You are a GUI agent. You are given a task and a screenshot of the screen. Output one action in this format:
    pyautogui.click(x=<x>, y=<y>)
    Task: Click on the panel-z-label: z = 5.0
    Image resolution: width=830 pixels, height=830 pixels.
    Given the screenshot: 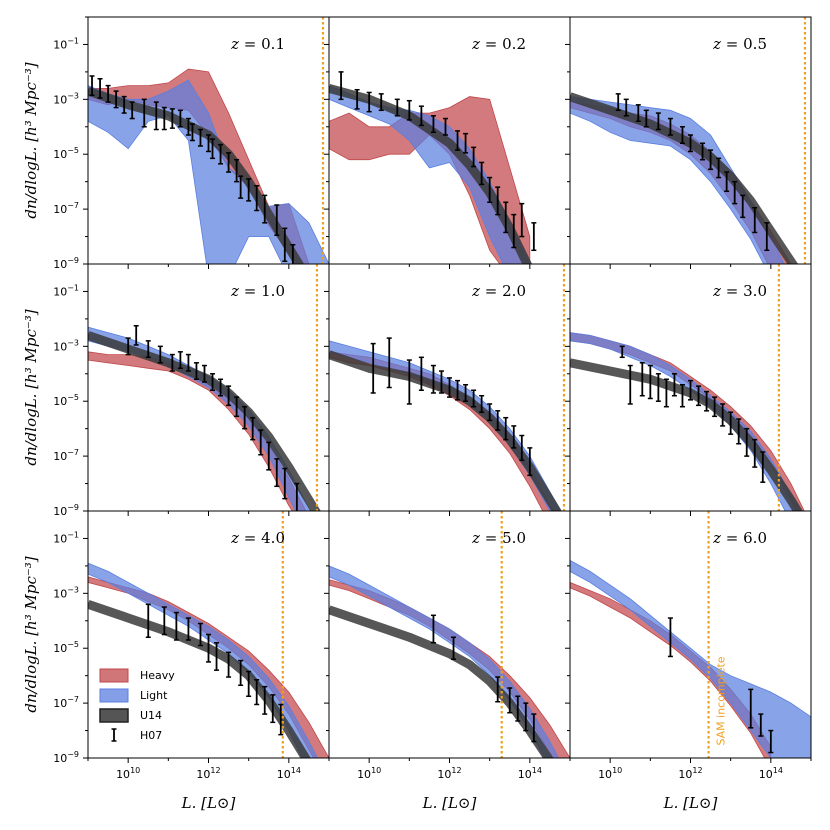 What is the action you would take?
    pyautogui.click(x=498, y=538)
    